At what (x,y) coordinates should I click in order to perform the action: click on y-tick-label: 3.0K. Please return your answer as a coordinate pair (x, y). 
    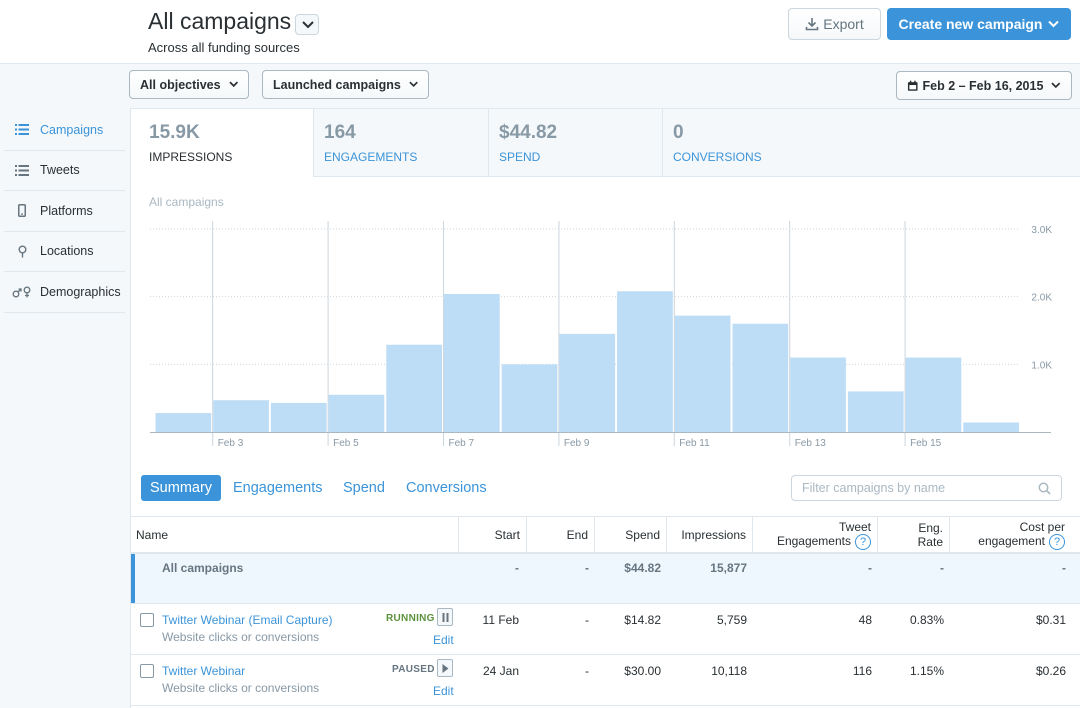
    Looking at the image, I should click on (1041, 230).